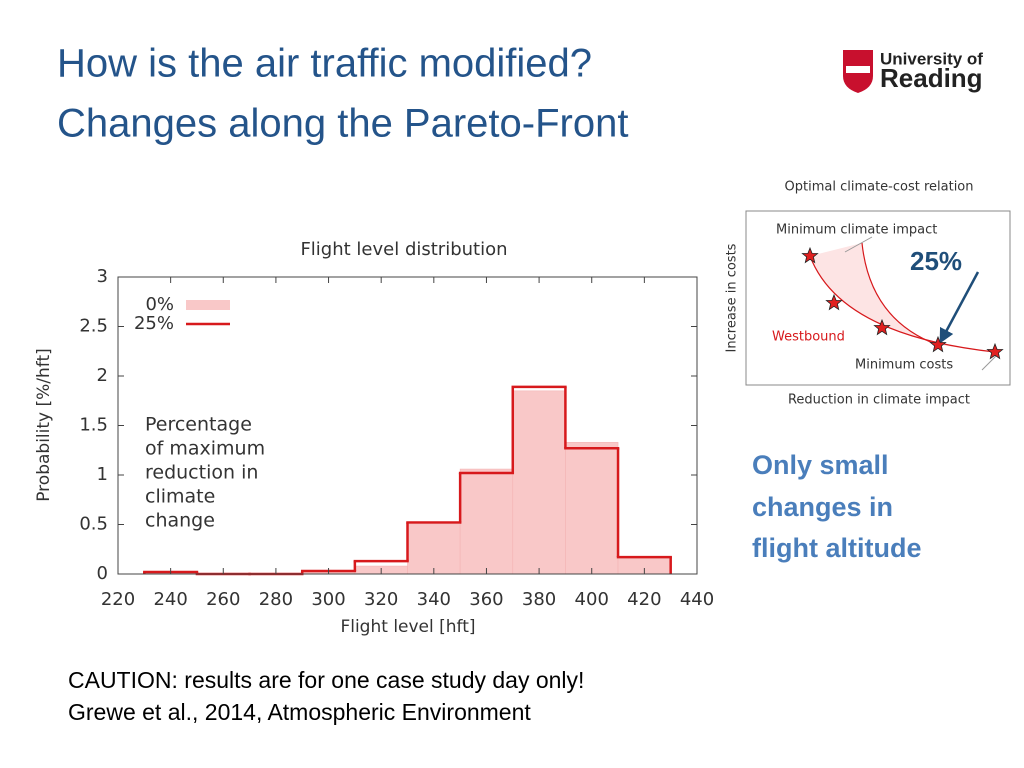 Image resolution: width=1024 pixels, height=768 pixels. What do you see at coordinates (159, 304) in the screenshot?
I see `legend-label: 0%` at bounding box center [159, 304].